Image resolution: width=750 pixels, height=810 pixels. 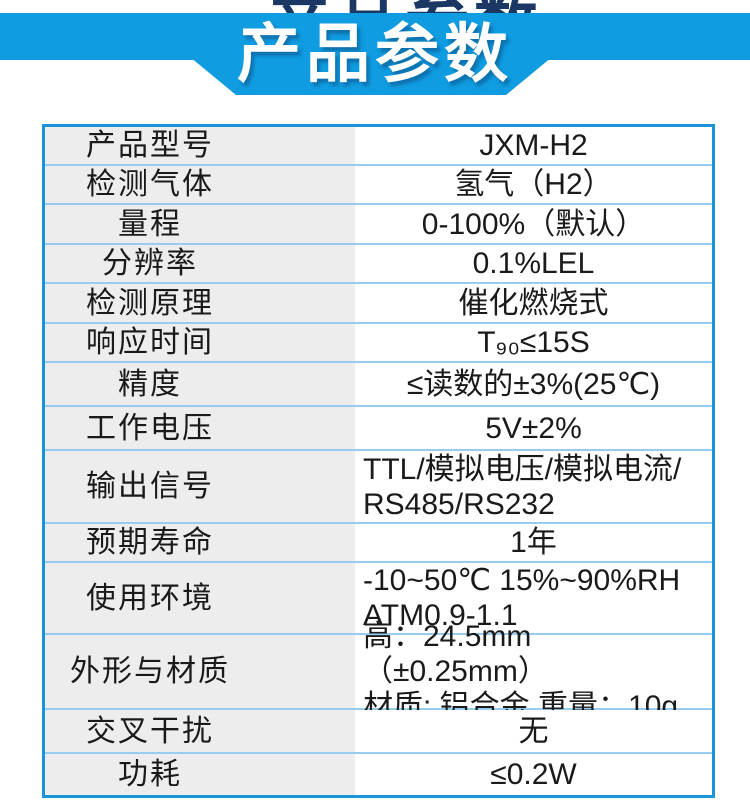 I want to click on table-row-product-model: 产品型号 JXM-H2, so click(x=378, y=146).